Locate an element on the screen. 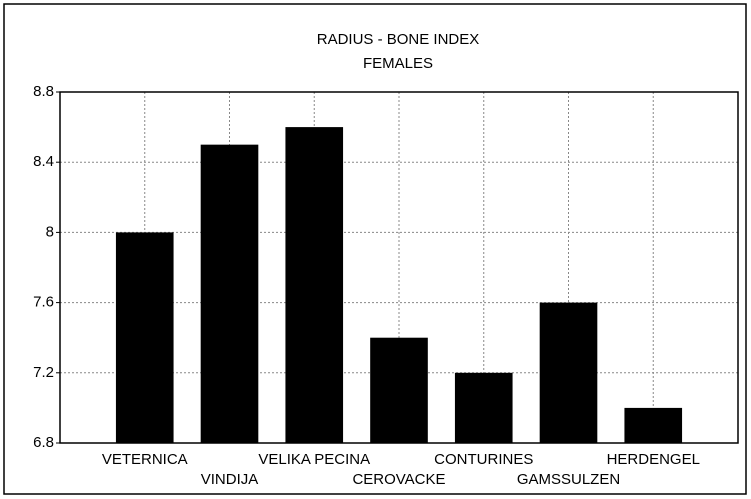 The width and height of the screenshot is (751, 499). y-tick-label: 8 is located at coordinates (50, 231).